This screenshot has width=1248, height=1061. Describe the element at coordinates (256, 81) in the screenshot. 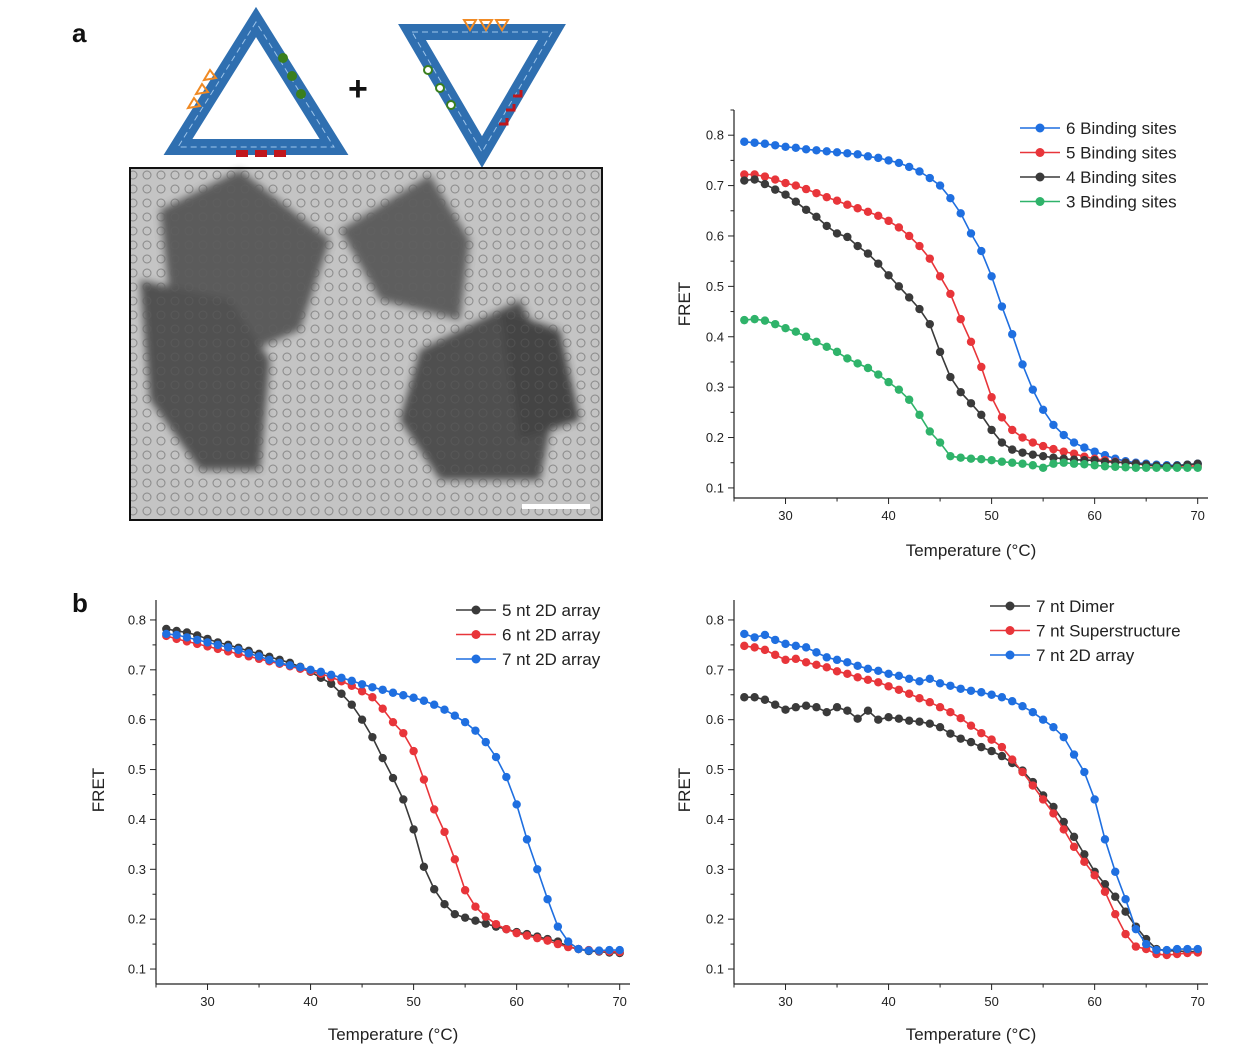

I see `origami-triangle-up-icon` at that location.